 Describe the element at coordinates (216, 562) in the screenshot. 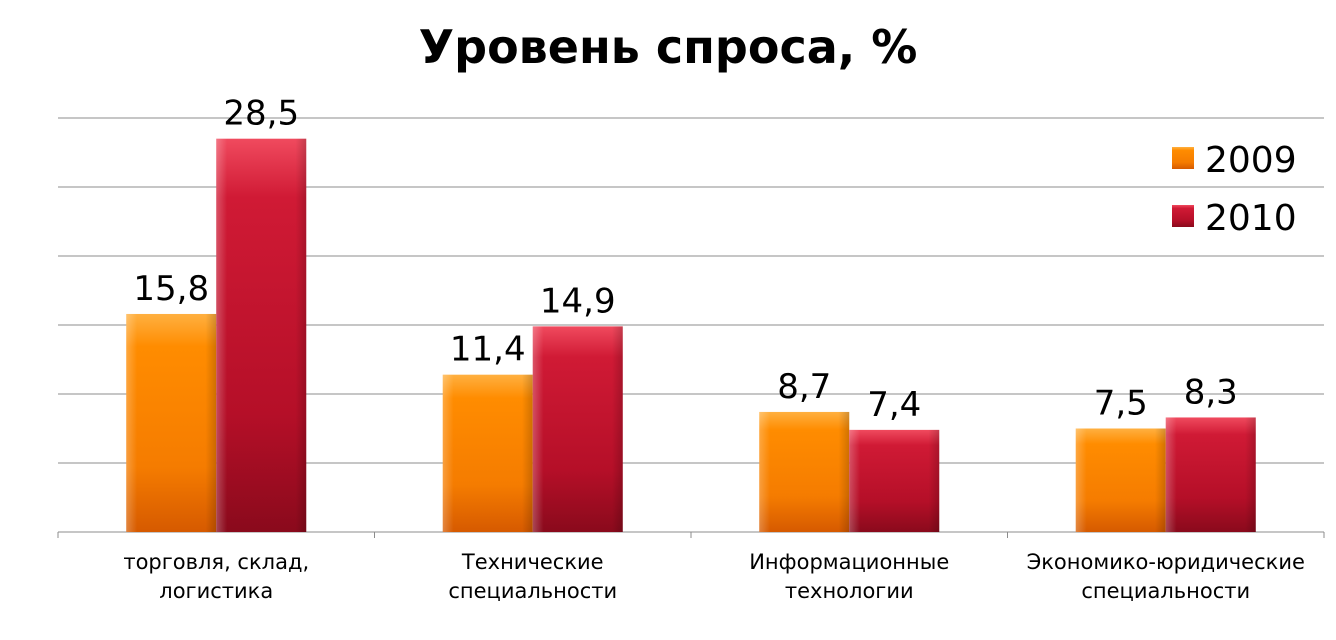

I see `category-label-0-line-0: торговля, склад,` at that location.